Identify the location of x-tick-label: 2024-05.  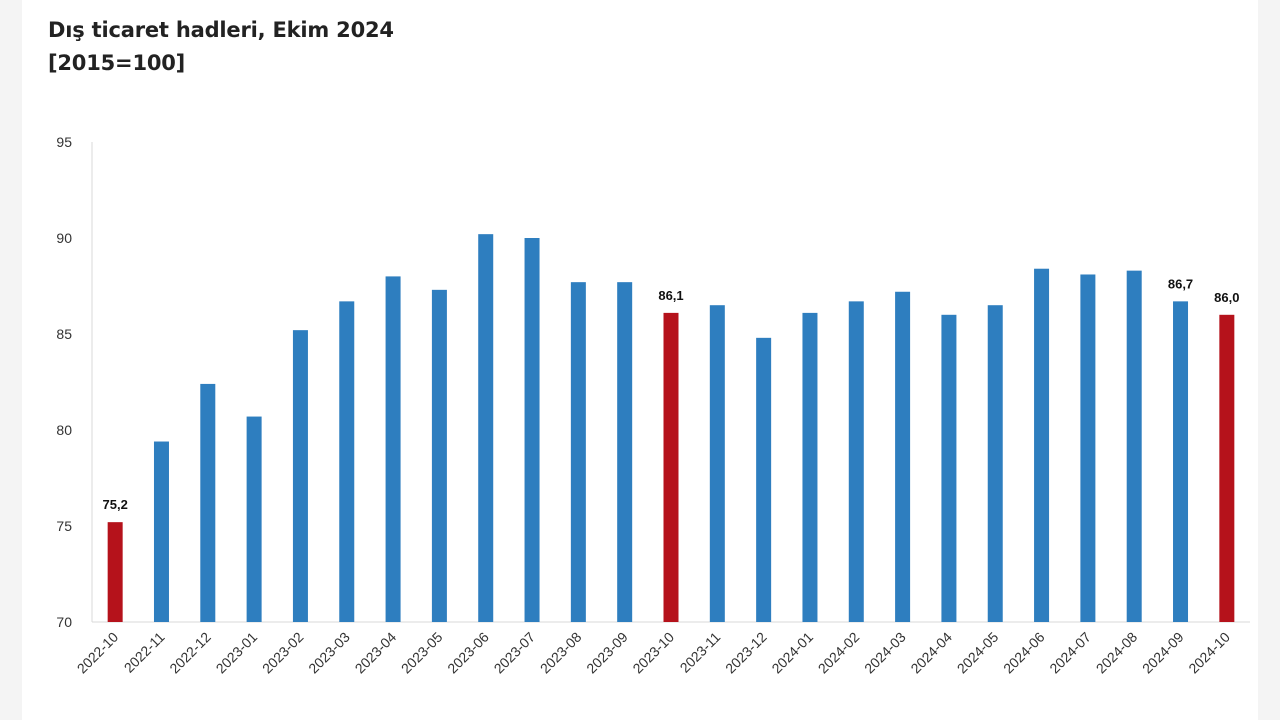
(978, 653).